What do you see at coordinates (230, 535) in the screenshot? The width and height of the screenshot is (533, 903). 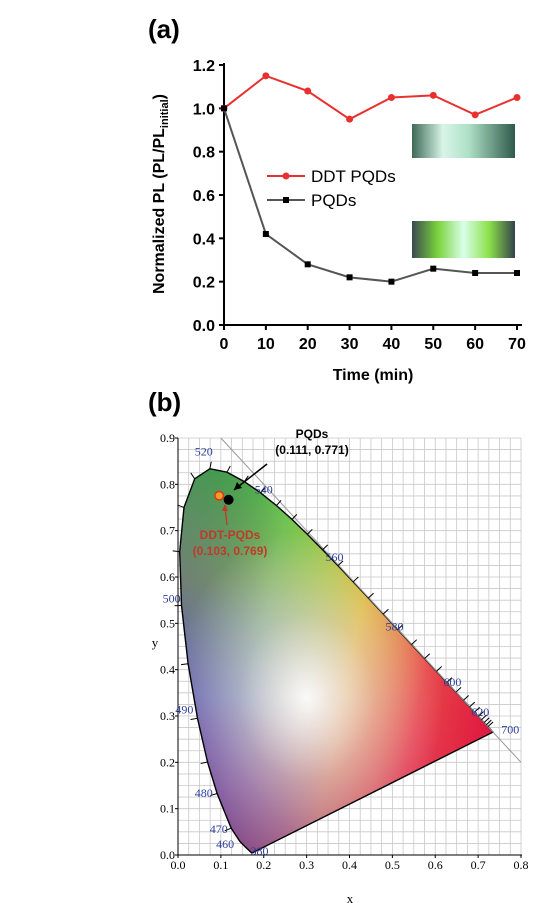 I see `annotation-ddt-name: DDT-PQDs` at bounding box center [230, 535].